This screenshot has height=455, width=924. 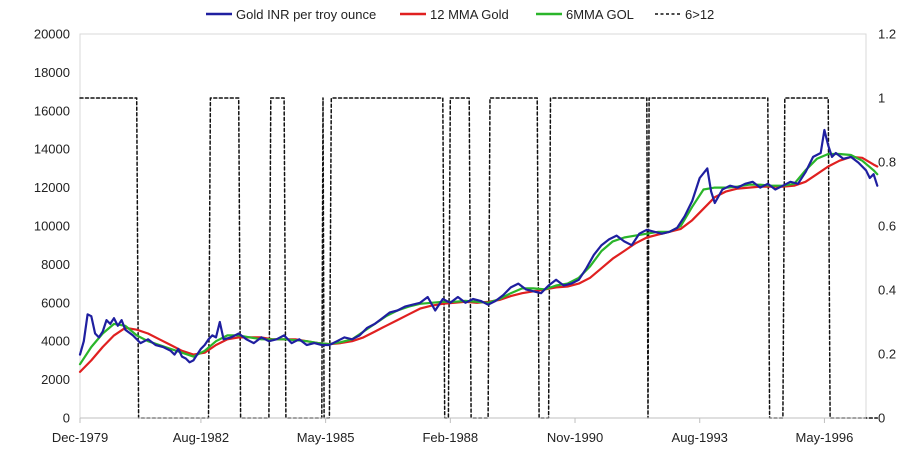 I want to click on y-tick-label: 18000, so click(x=52, y=72).